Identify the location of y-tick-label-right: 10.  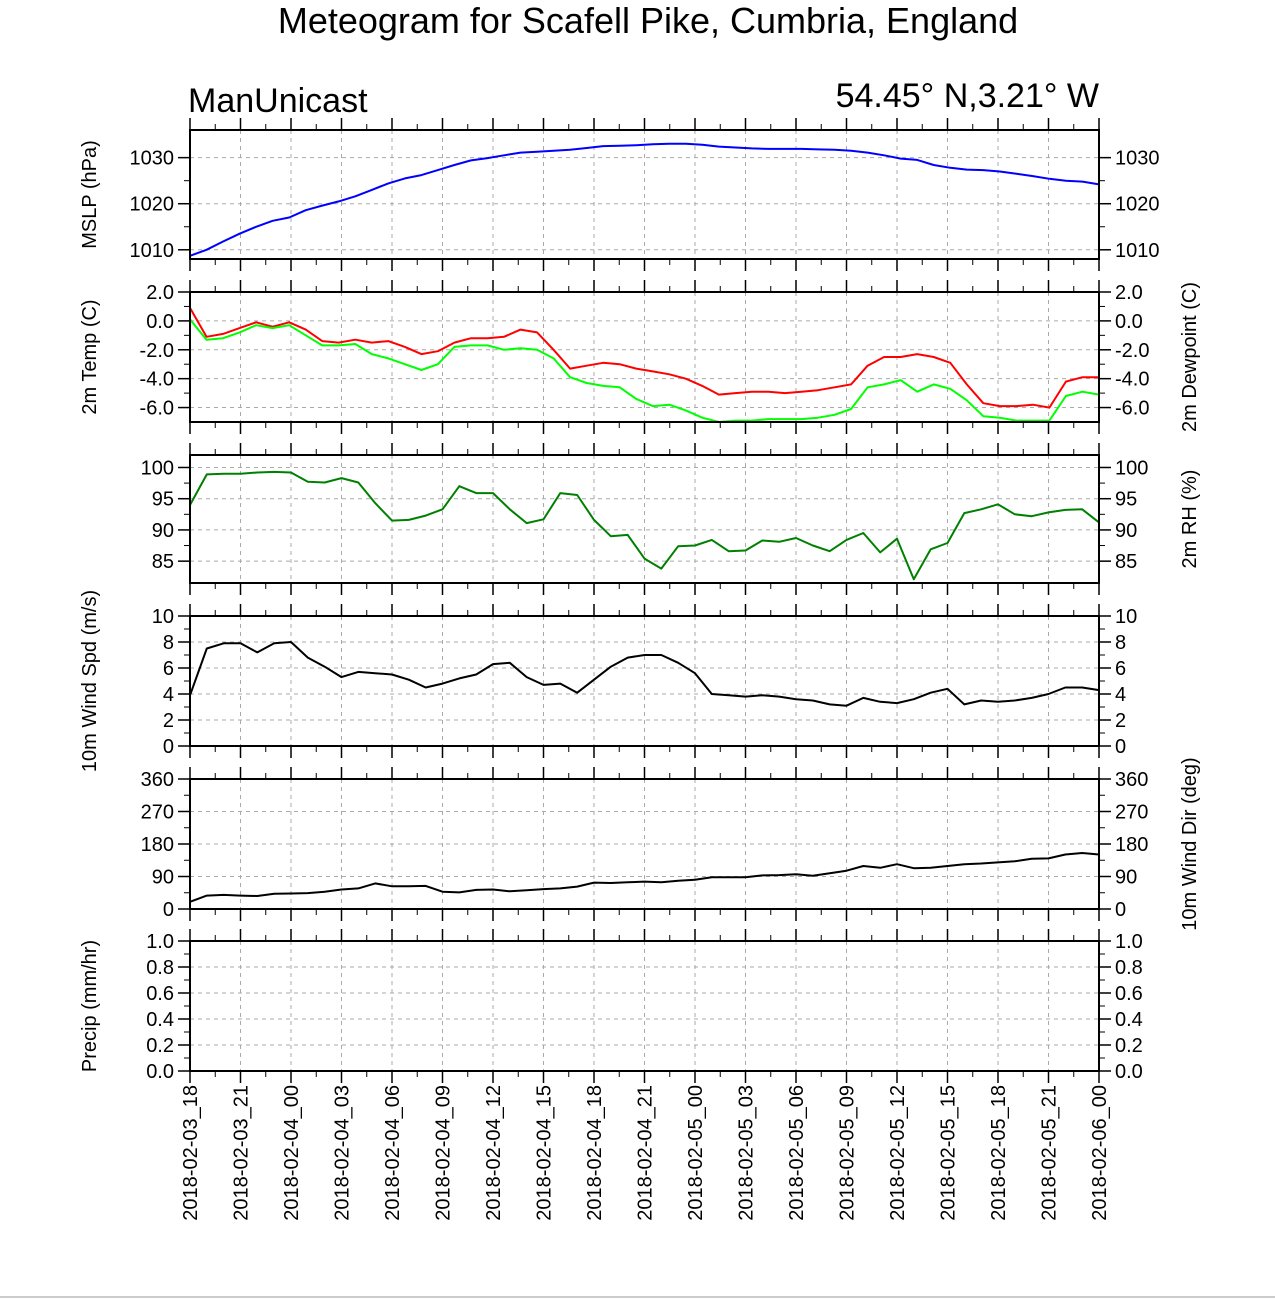
(1126, 617).